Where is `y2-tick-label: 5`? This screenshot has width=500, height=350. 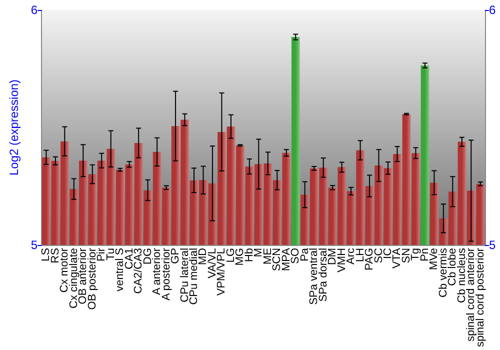 y2-tick-label: 5 is located at coordinates (492, 245).